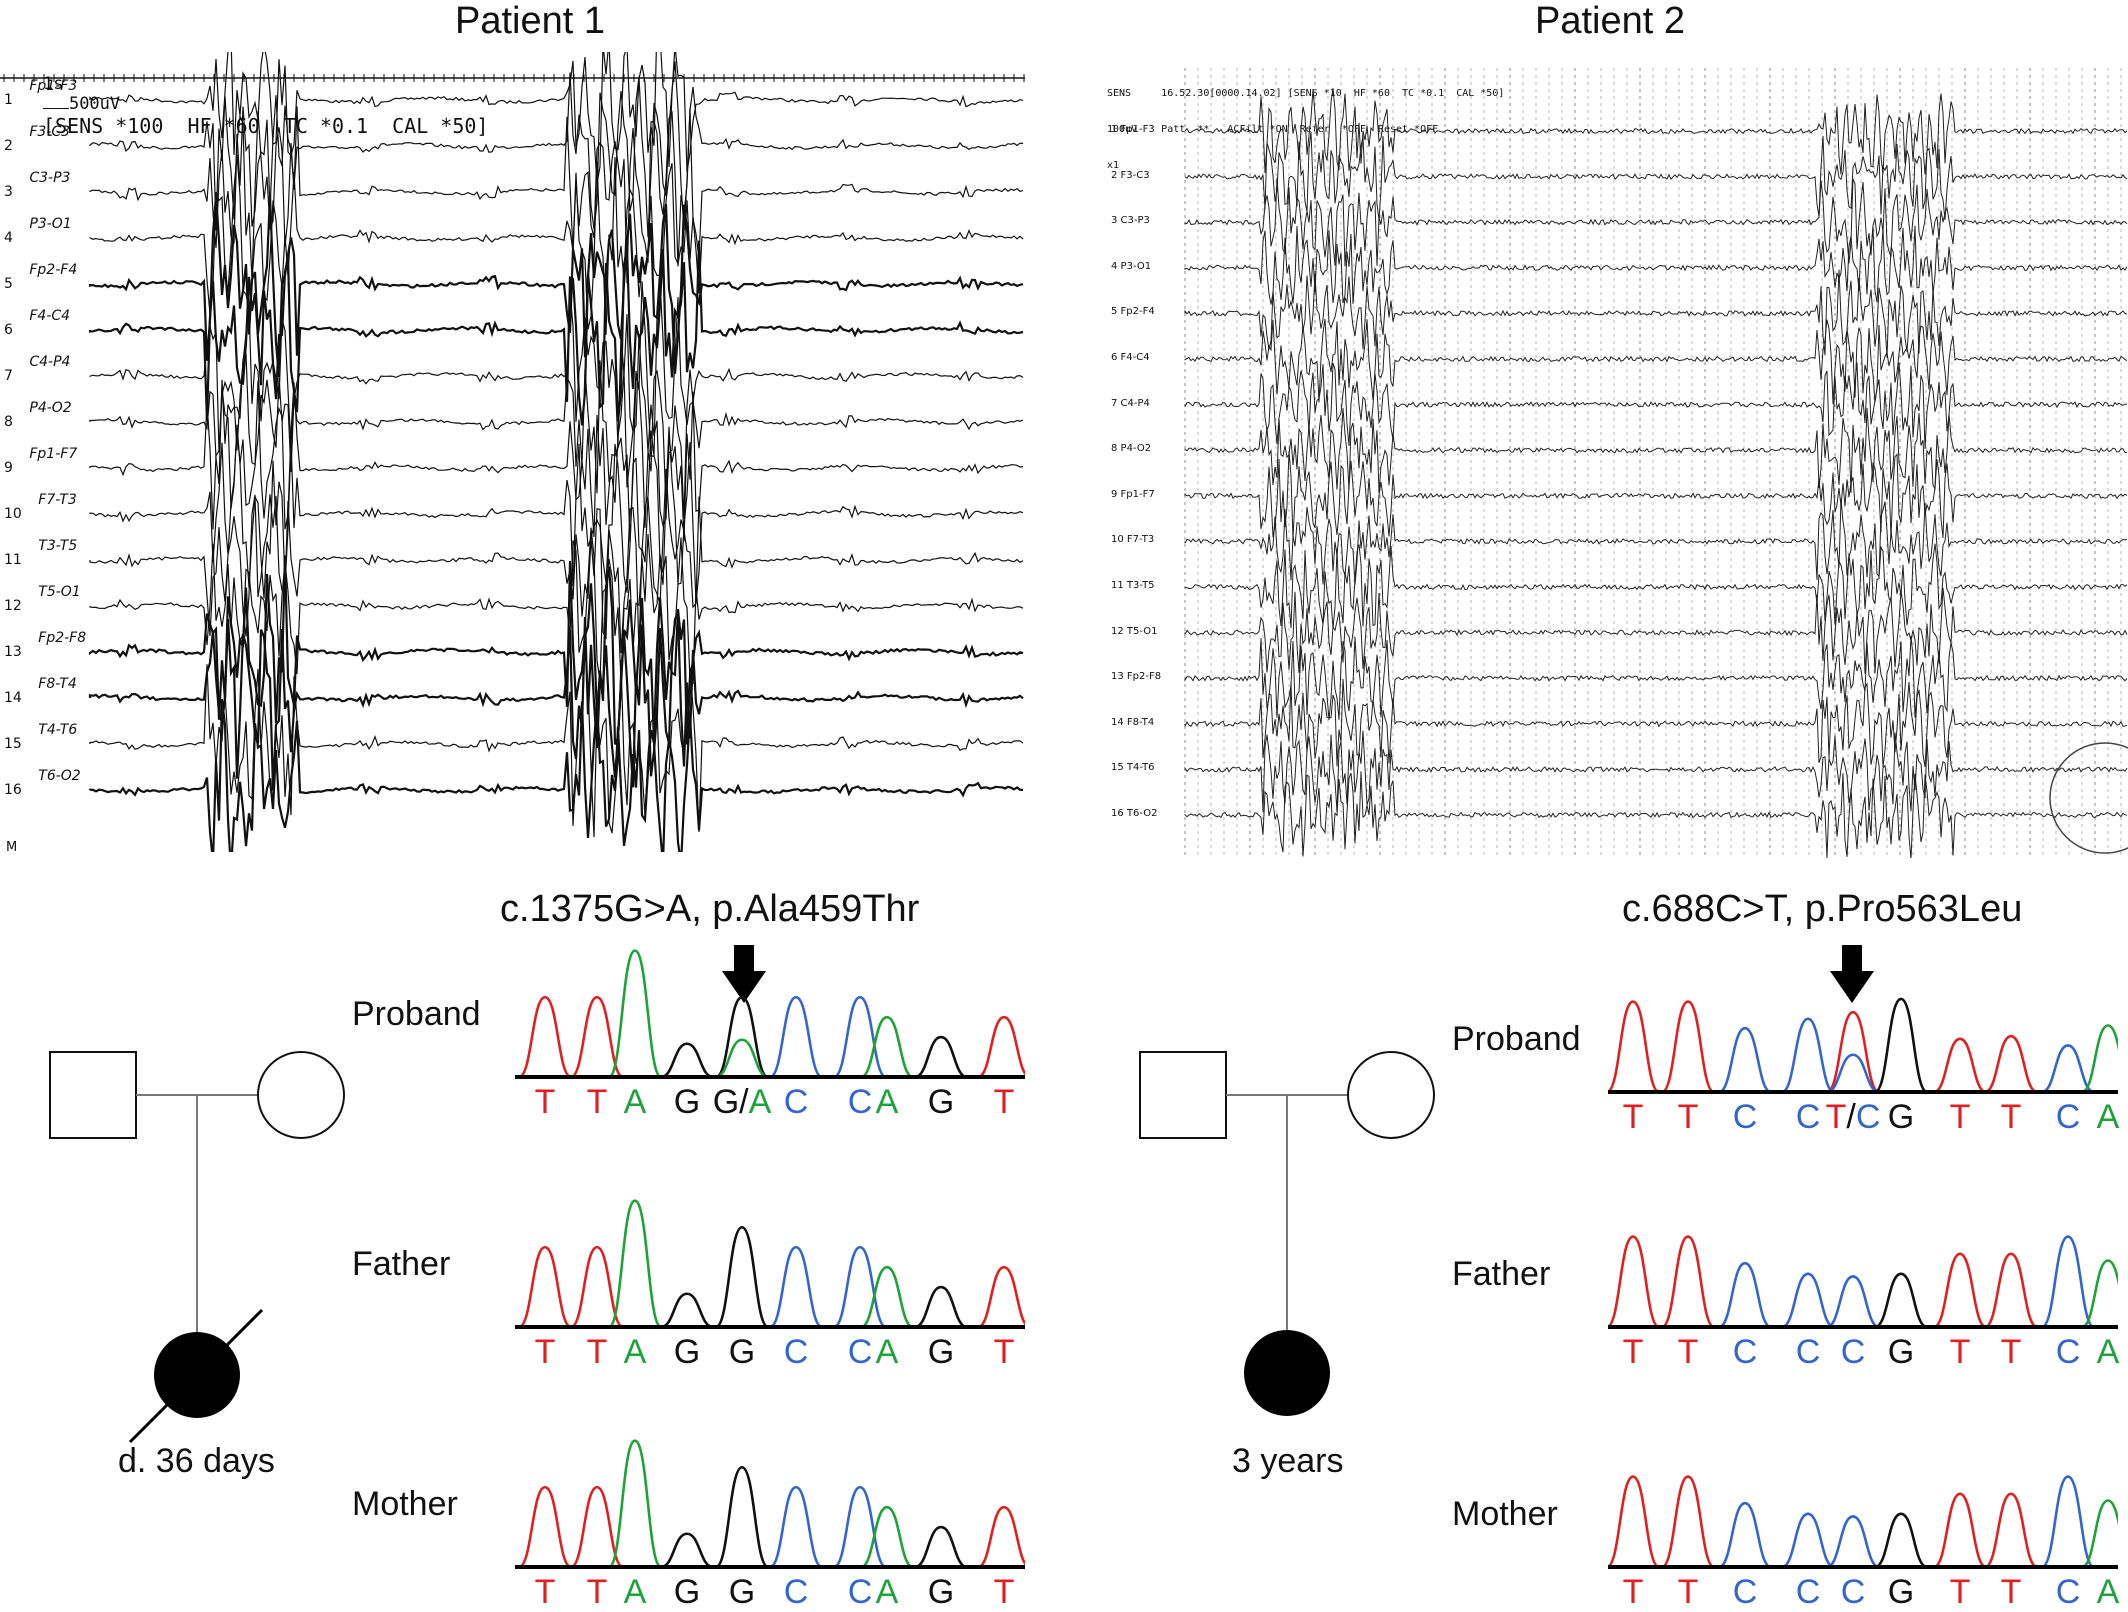  What do you see at coordinates (1119, 631) in the screenshot?
I see `eeg-channel-number: 12` at bounding box center [1119, 631].